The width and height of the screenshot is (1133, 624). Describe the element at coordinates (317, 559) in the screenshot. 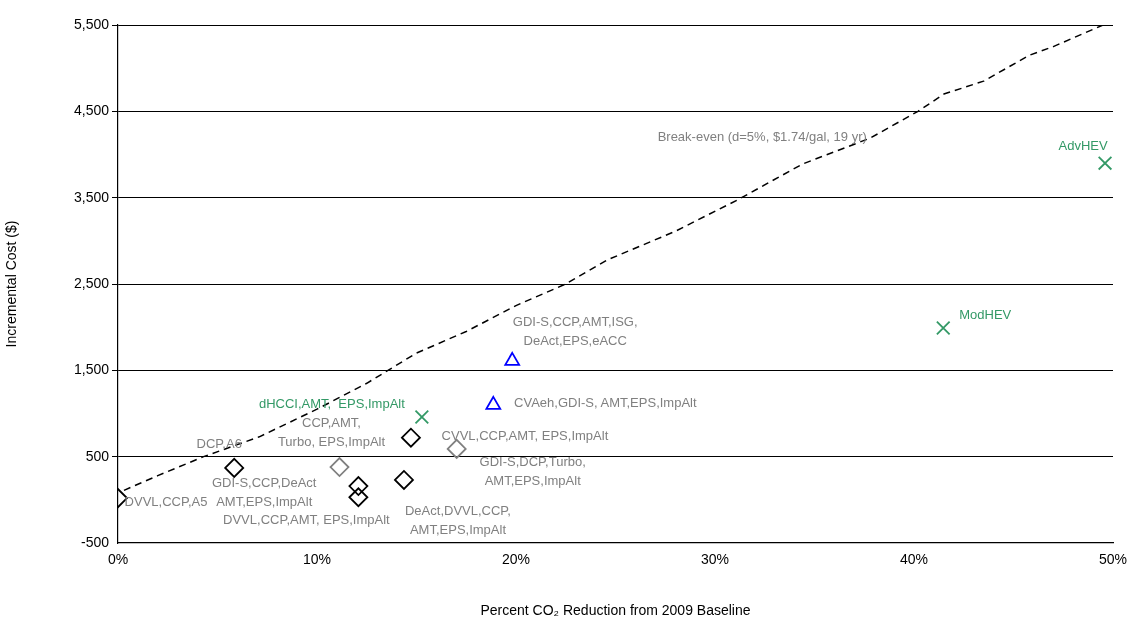

I see `x-tick-label: 10%` at that location.